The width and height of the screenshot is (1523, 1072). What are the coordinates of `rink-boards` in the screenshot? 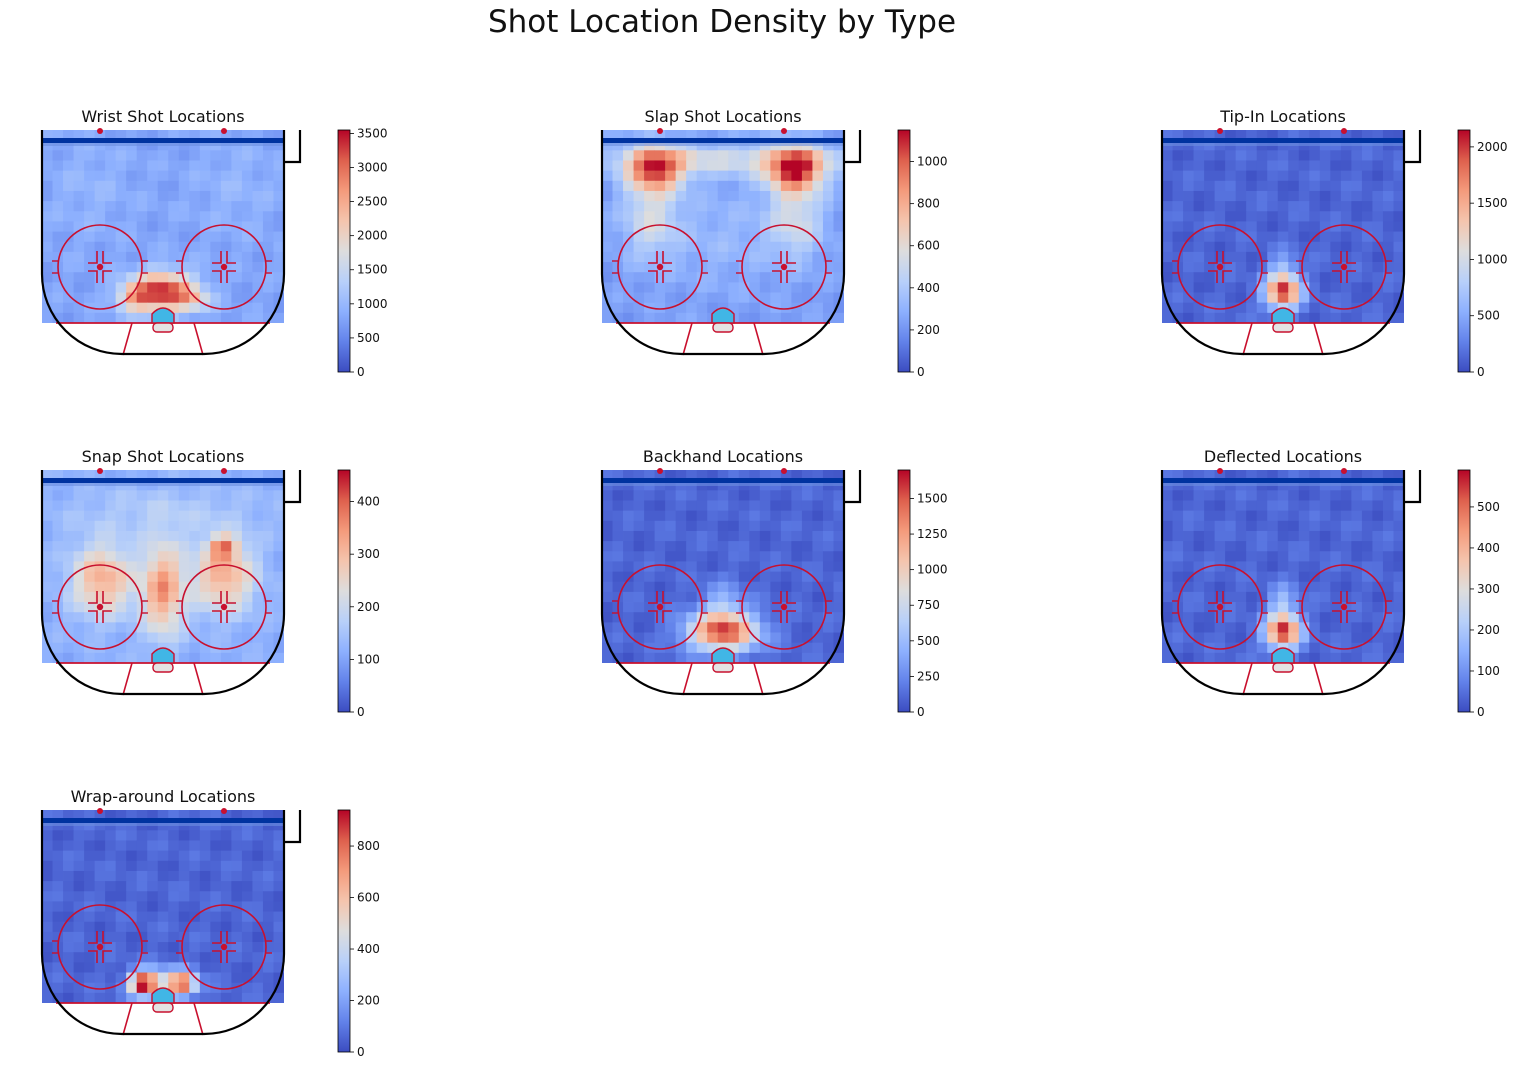 It's located at (163, 583).